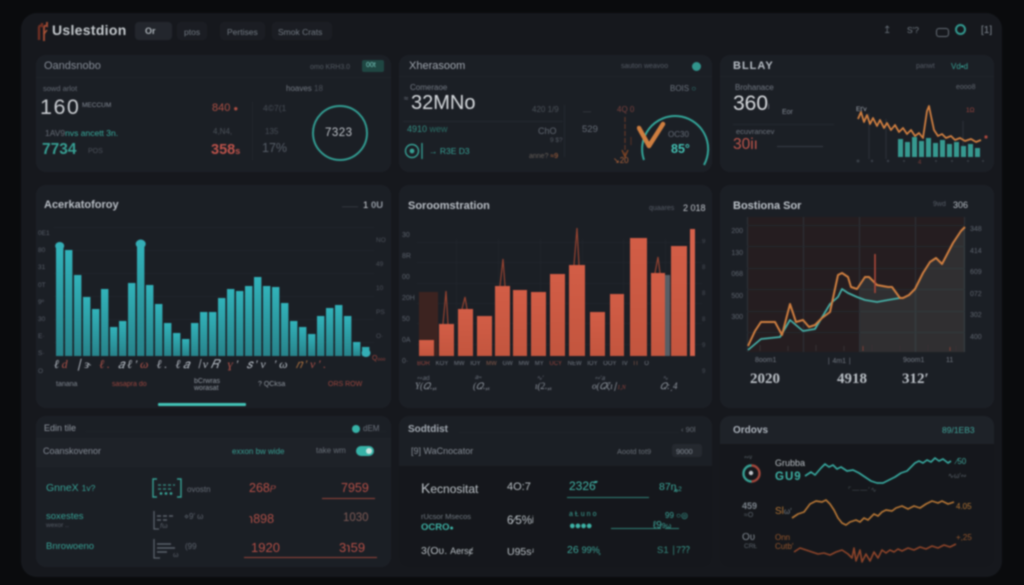  Describe the element at coordinates (861, 109) in the screenshot. I see `svg-text: Et'v` at that location.